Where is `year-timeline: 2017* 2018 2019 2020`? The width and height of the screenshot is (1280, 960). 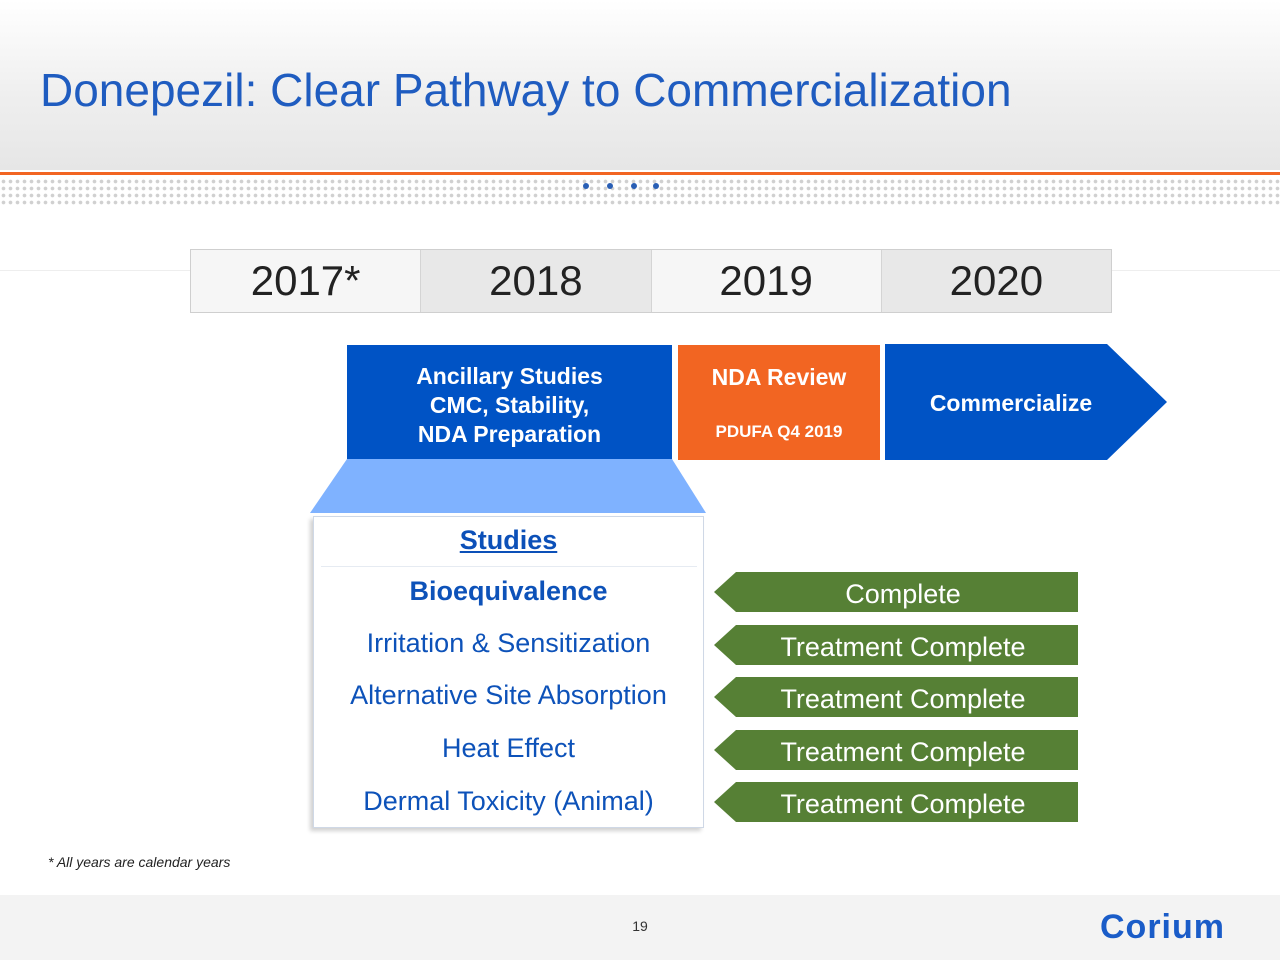
year-timeline: 2017* 2018 2019 2020 is located at coordinates (651, 281).